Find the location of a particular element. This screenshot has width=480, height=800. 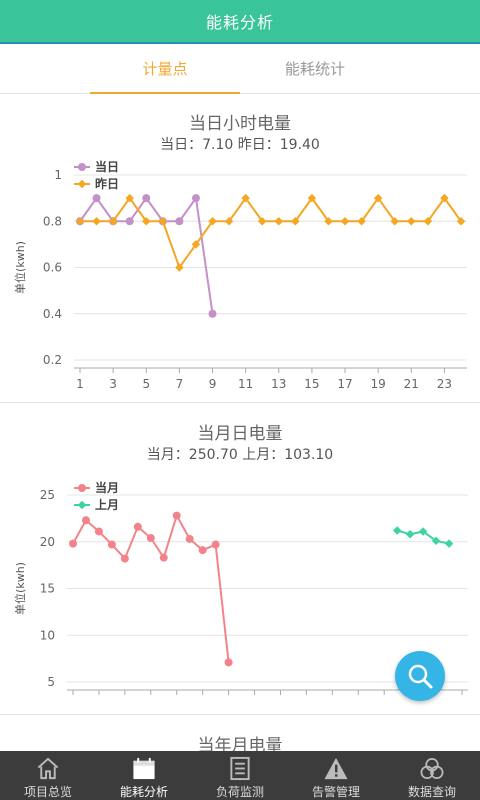

app-header: 能耗分析 is located at coordinates (240, 22).